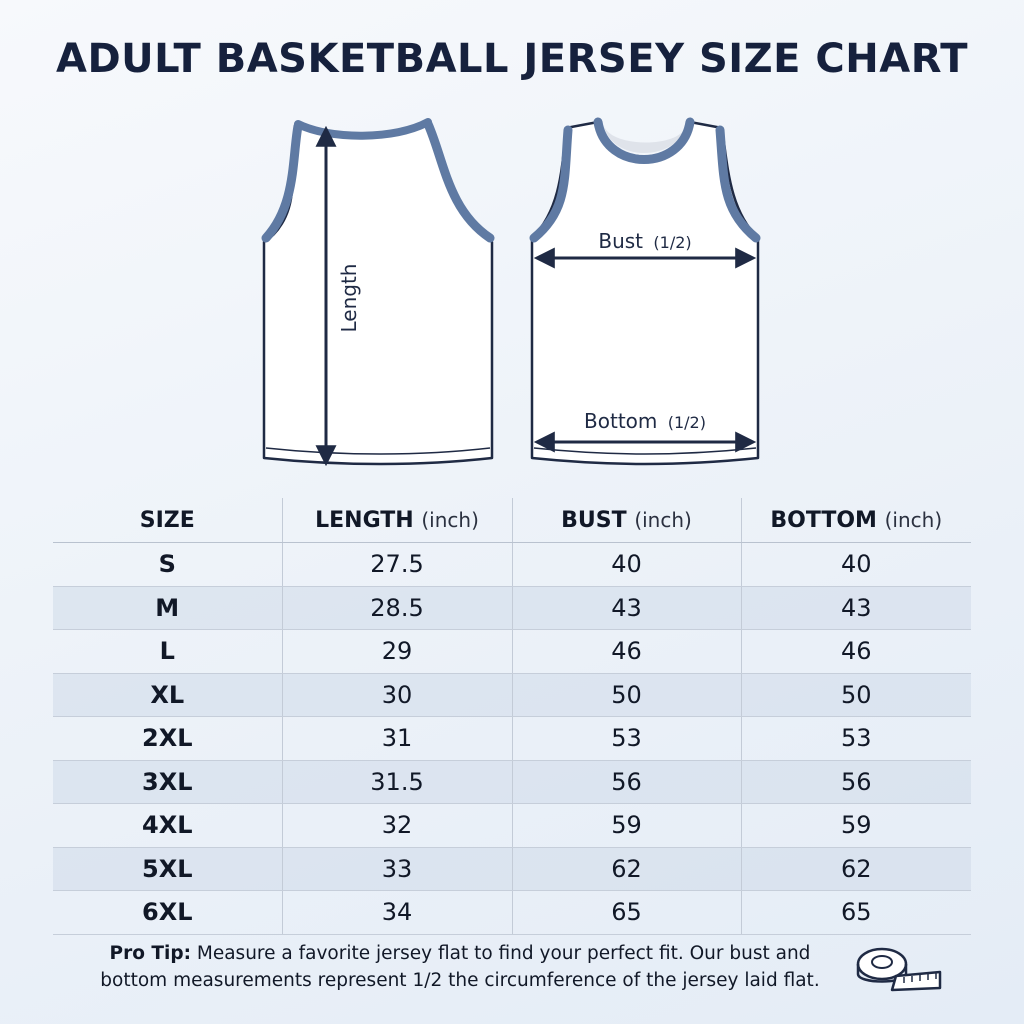 This screenshot has width=1024, height=1024. What do you see at coordinates (626, 608) in the screenshot?
I see `bust-cell: 43` at bounding box center [626, 608].